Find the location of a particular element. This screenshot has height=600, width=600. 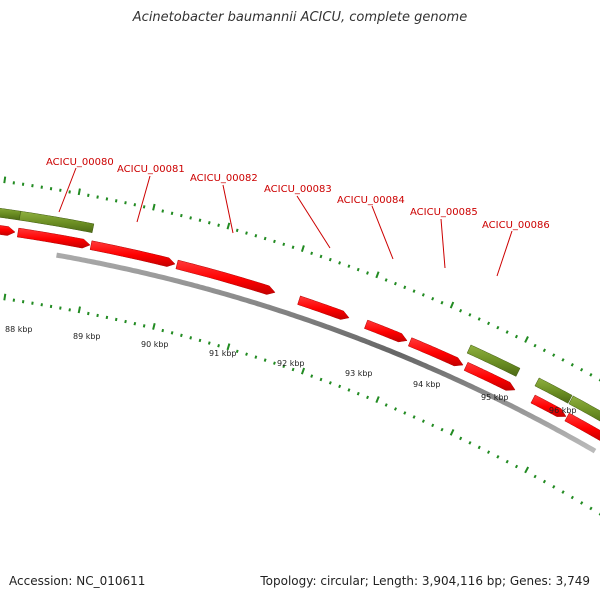

gene-label: ACICU_00086 is located at coordinates (516, 225).